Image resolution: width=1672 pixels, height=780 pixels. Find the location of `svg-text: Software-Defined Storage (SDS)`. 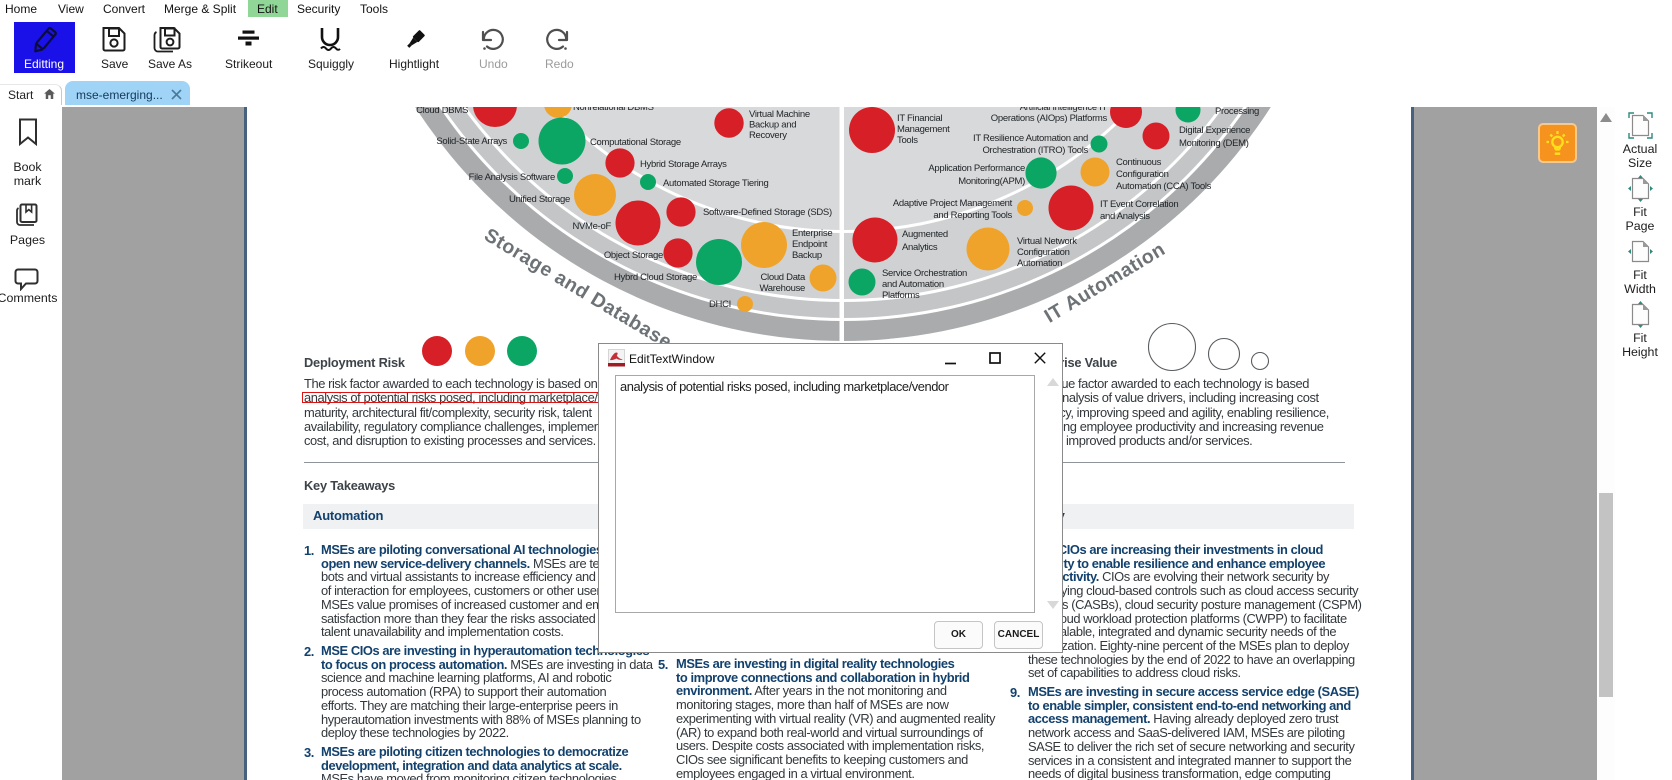

svg-text: Software-Defined Storage (SDS) is located at coordinates (767, 212).